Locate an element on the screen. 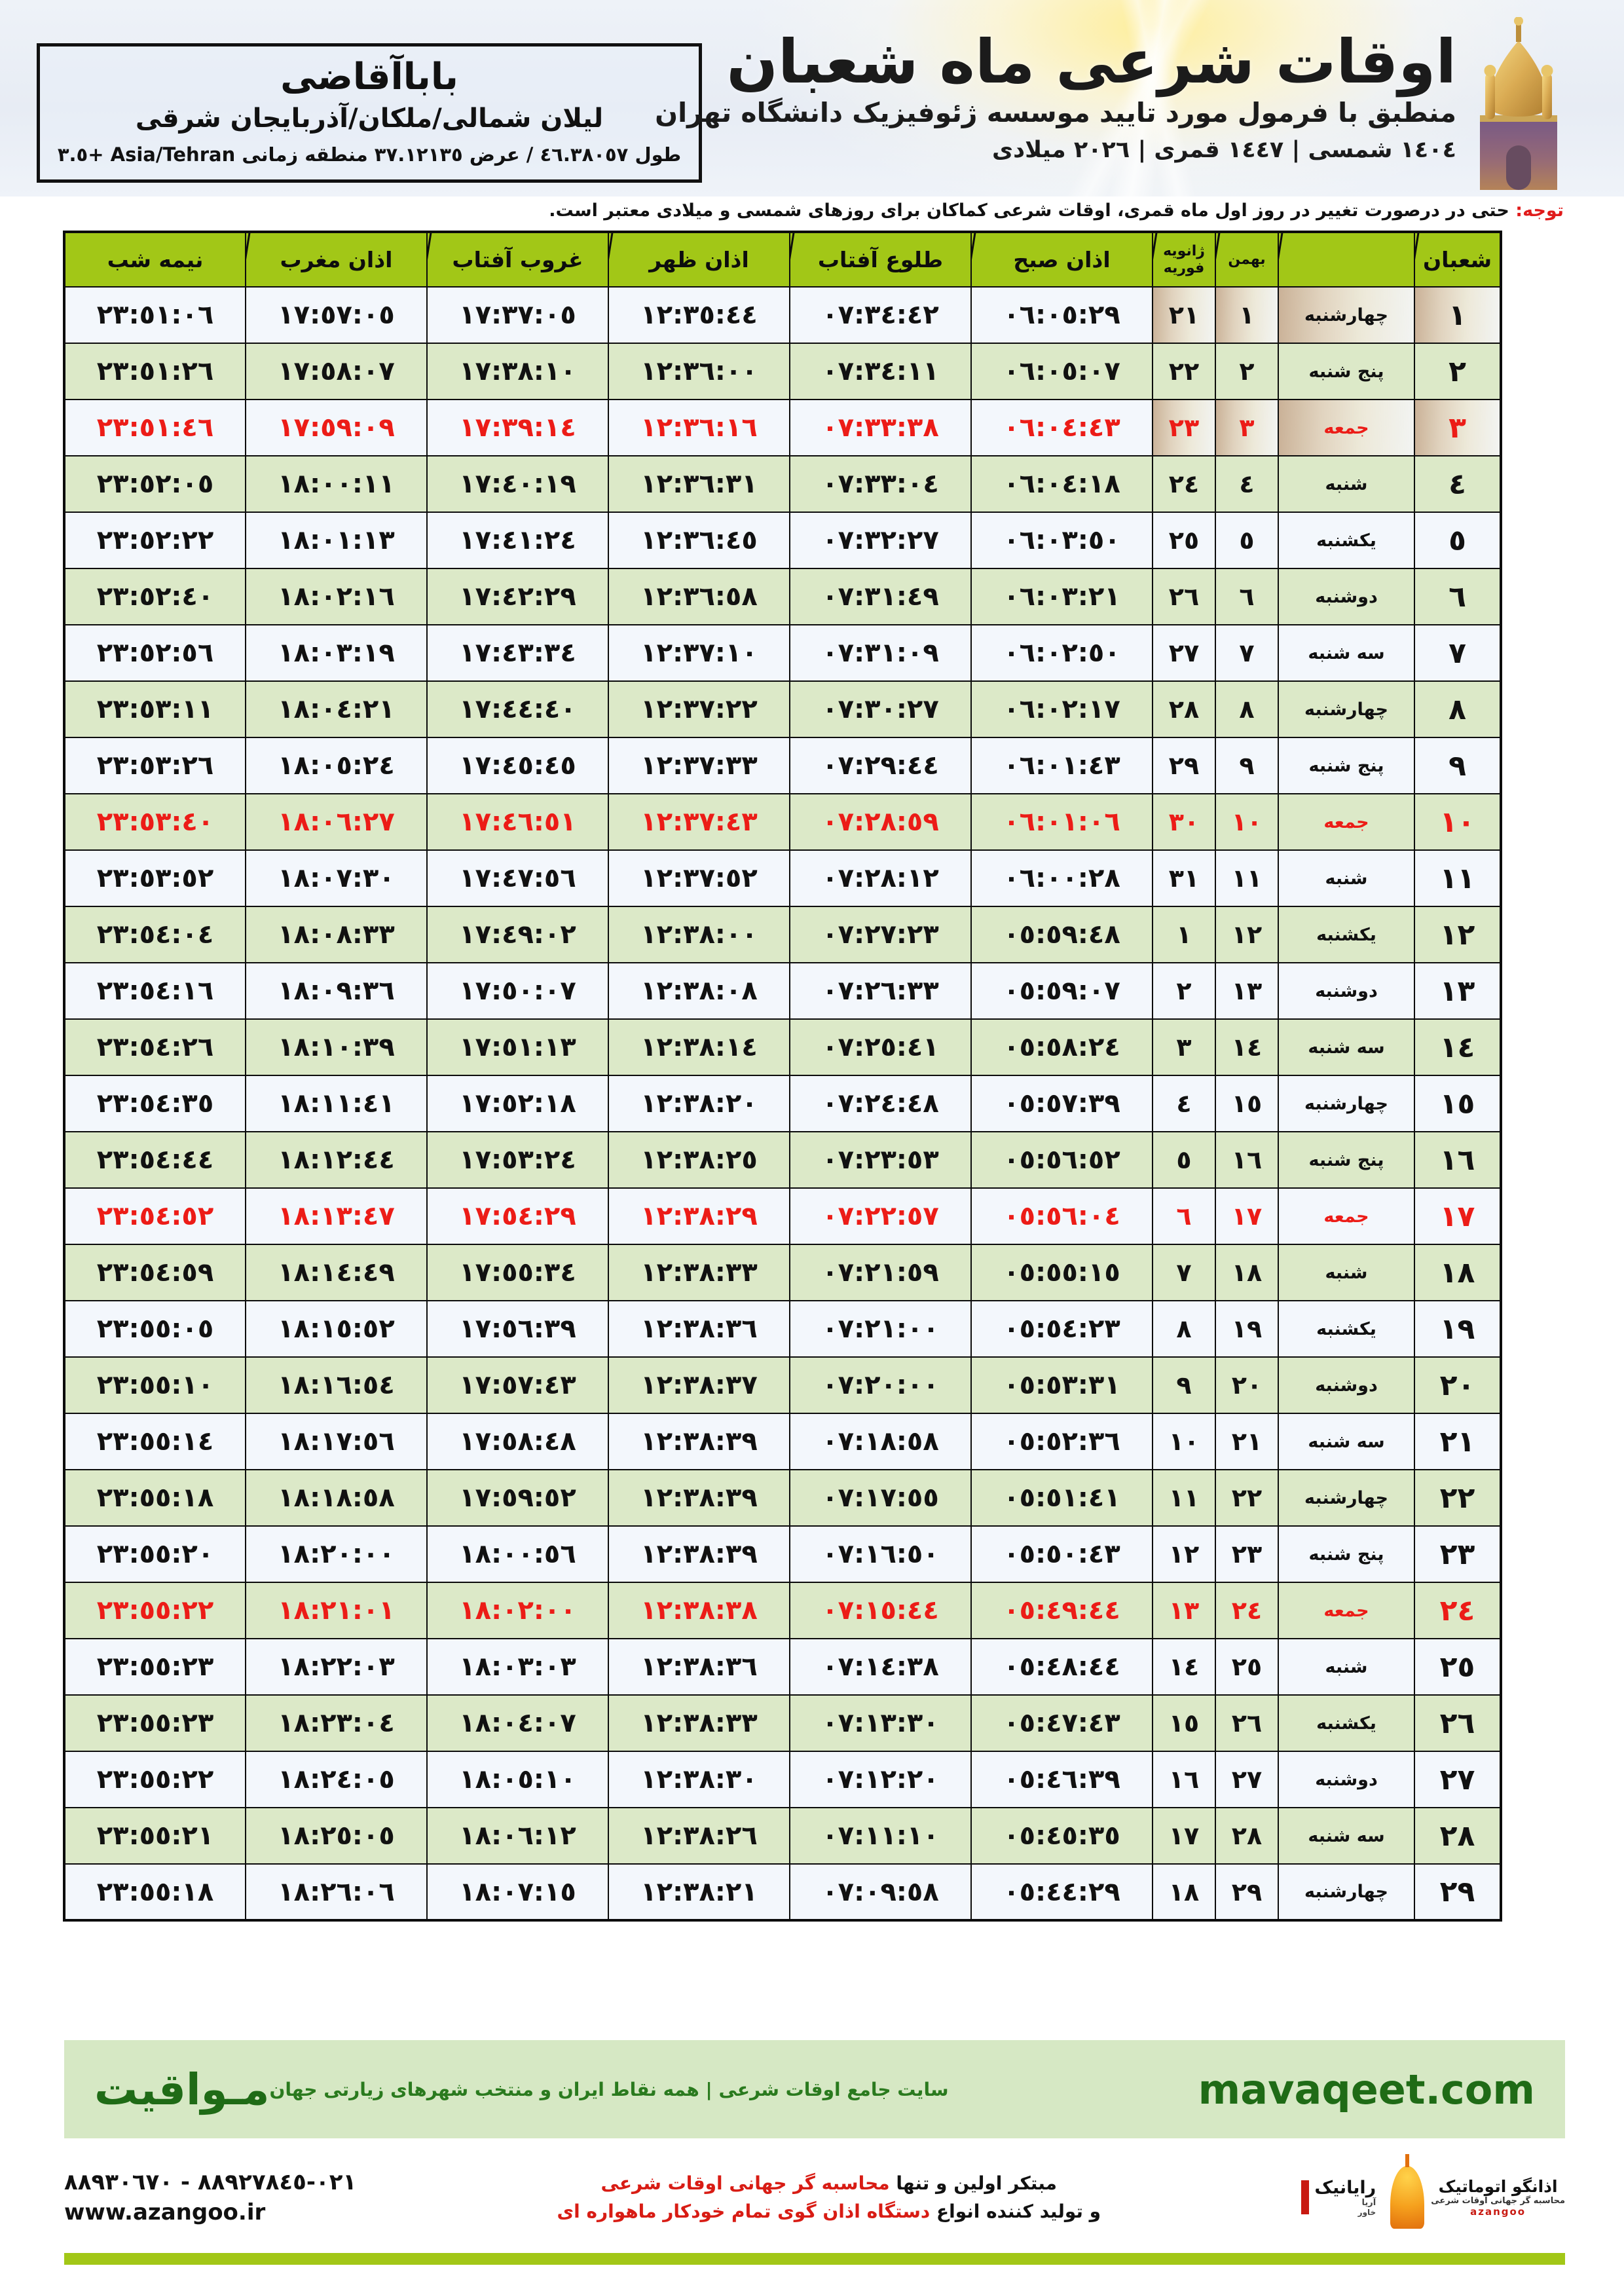 The width and height of the screenshot is (1624, 2270). cell-maghrib: ١٨:٢٣:٠٤ is located at coordinates (336, 1723).